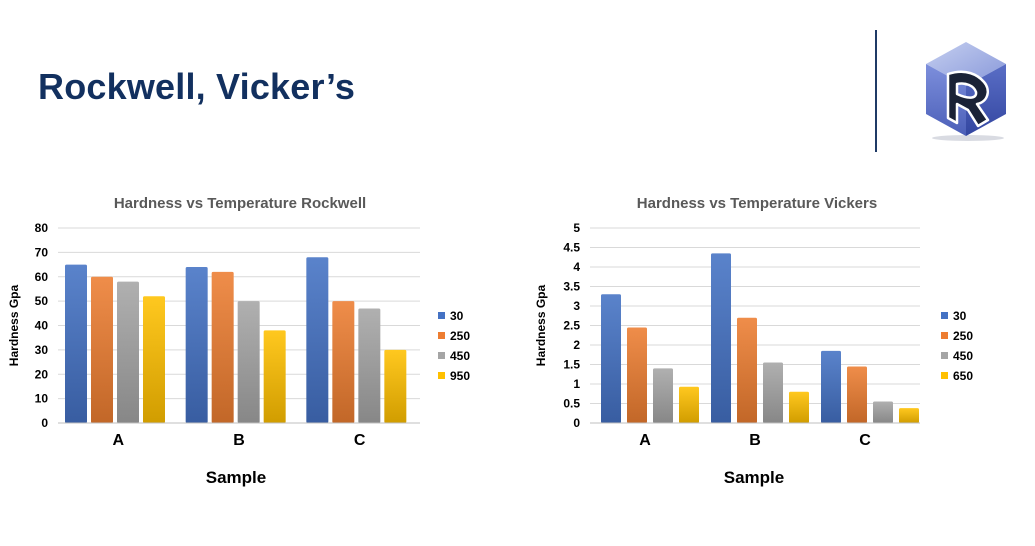 The image size is (1035, 546). Describe the element at coordinates (42, 399) in the screenshot. I see `y-tick-label: 10` at that location.